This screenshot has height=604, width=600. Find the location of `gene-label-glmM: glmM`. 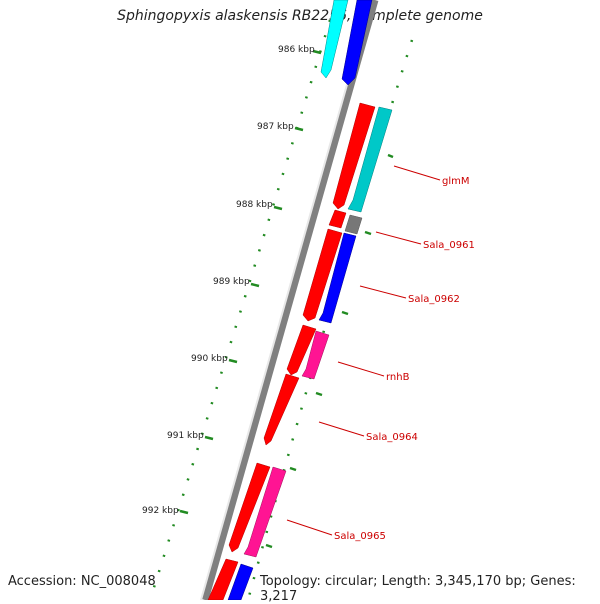

gene-label-glmM: glmM is located at coordinates (456, 181).